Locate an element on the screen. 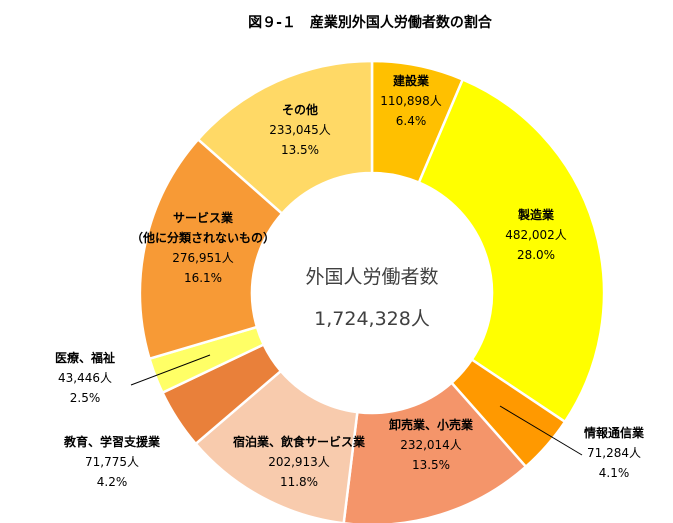 The image size is (673, 523). slice-卸売業-小売業 is located at coordinates (435, 452).